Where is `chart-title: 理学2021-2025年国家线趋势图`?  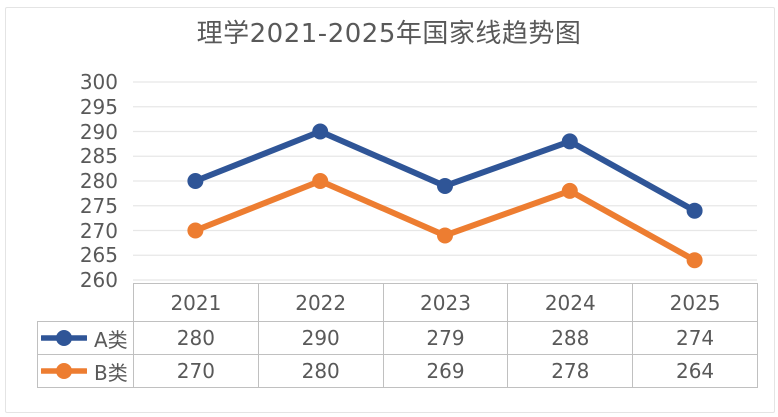
chart-title: 理学2021-2025年国家线趋势图 is located at coordinates (389, 34).